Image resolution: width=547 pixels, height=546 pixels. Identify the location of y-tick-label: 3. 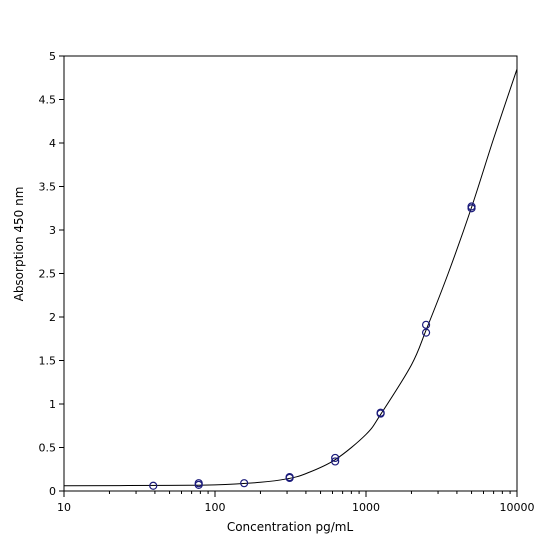
(52, 230).